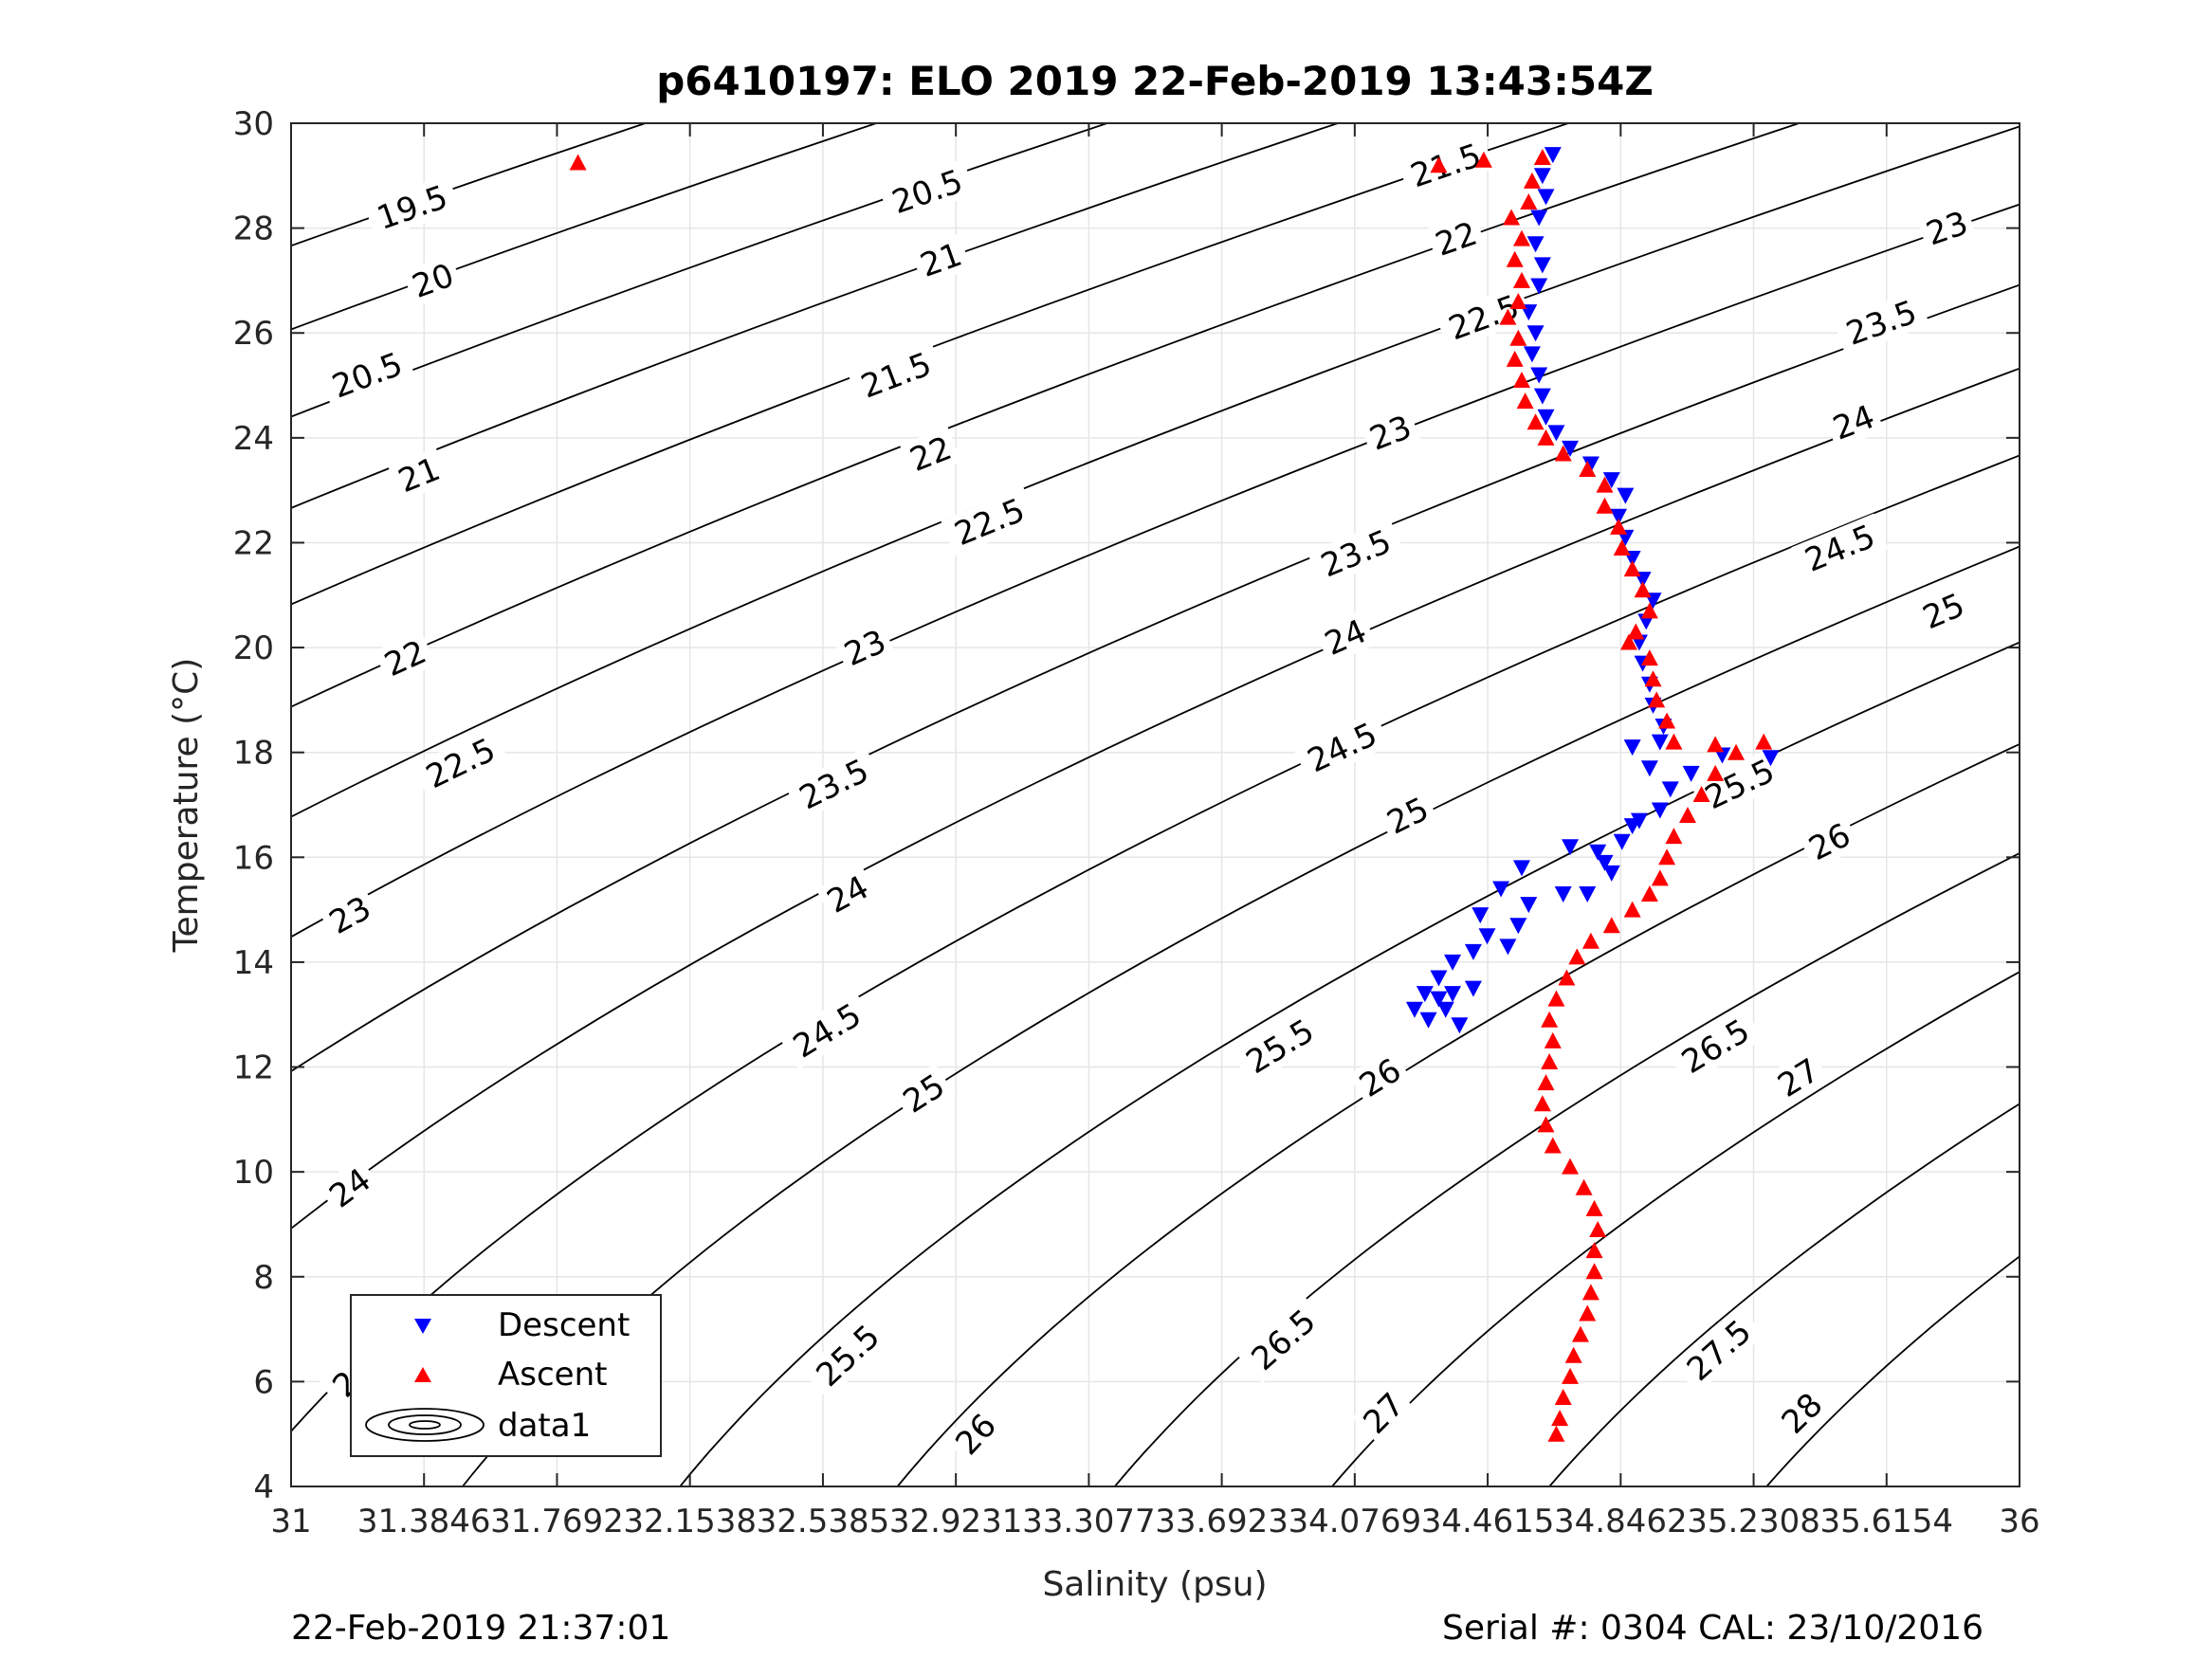 The width and height of the screenshot is (2212, 1659). What do you see at coordinates (557, 1521) in the screenshot?
I see `x-tick-label: 31.7692` at bounding box center [557, 1521].